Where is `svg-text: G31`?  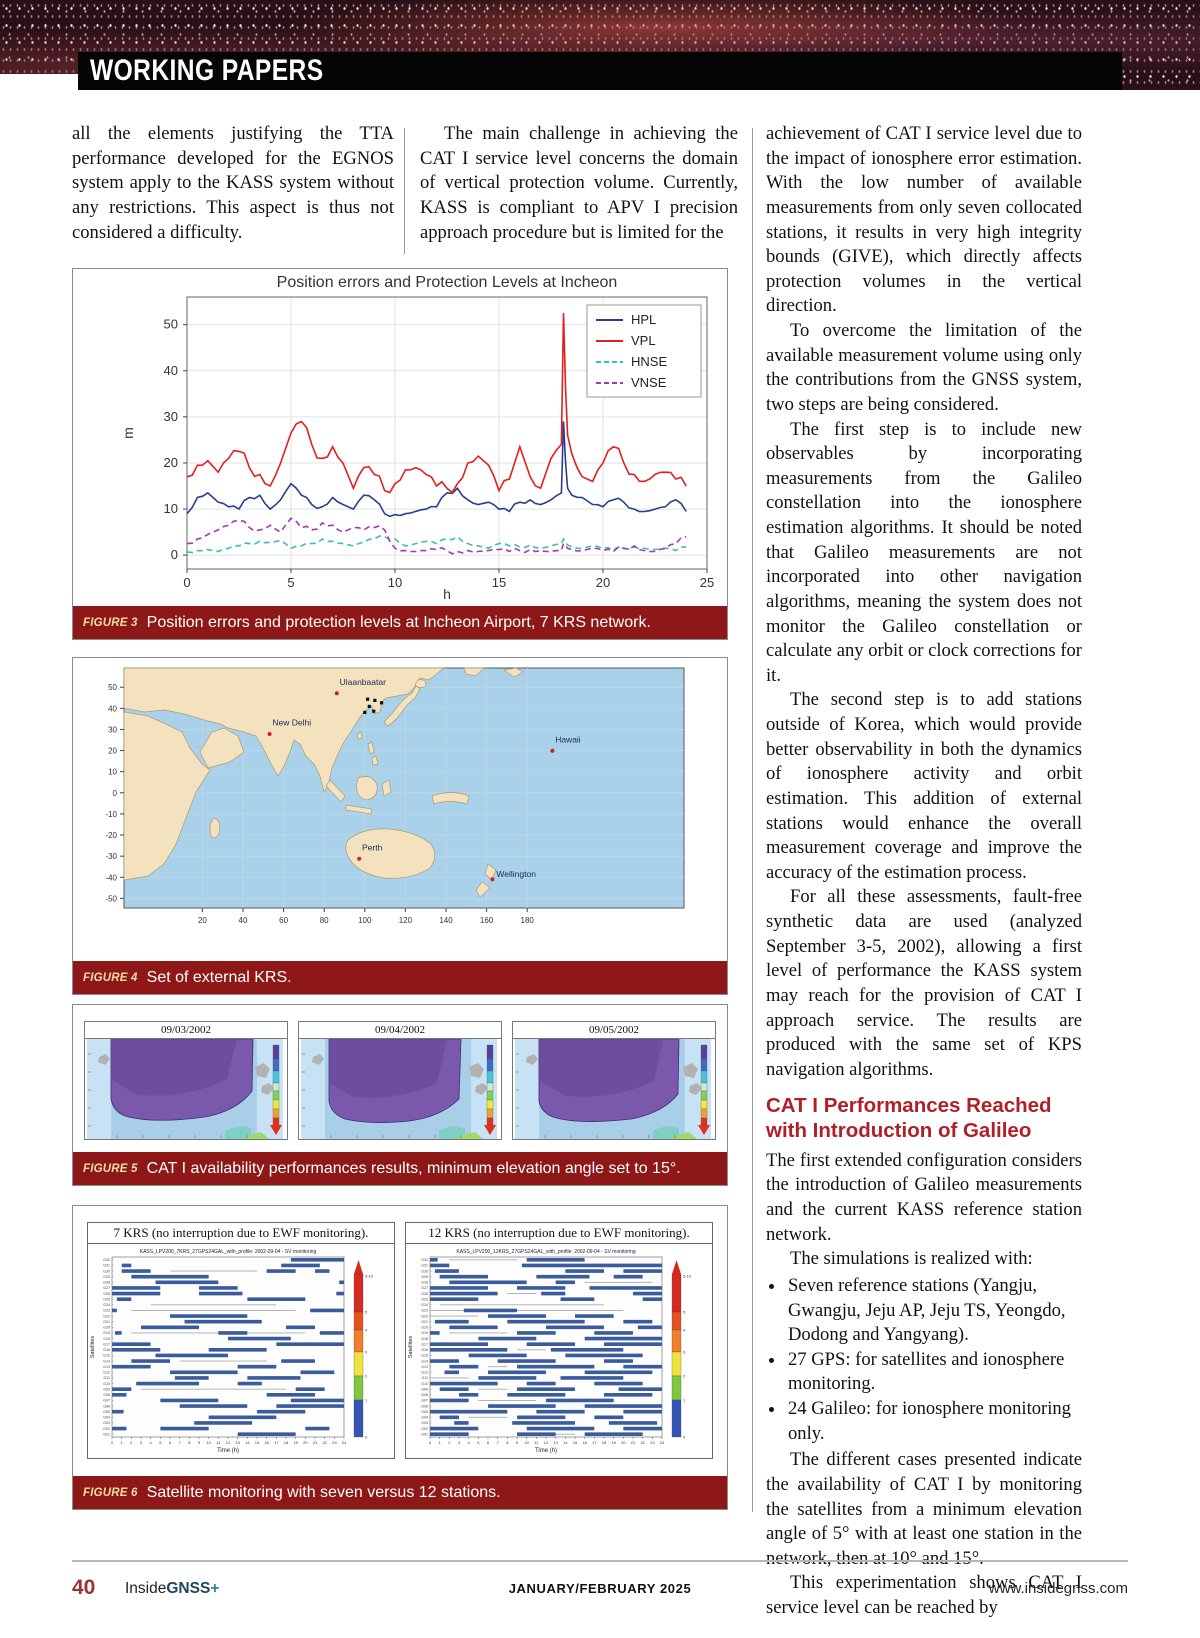
svg-text: G31 is located at coordinates (424, 1266).